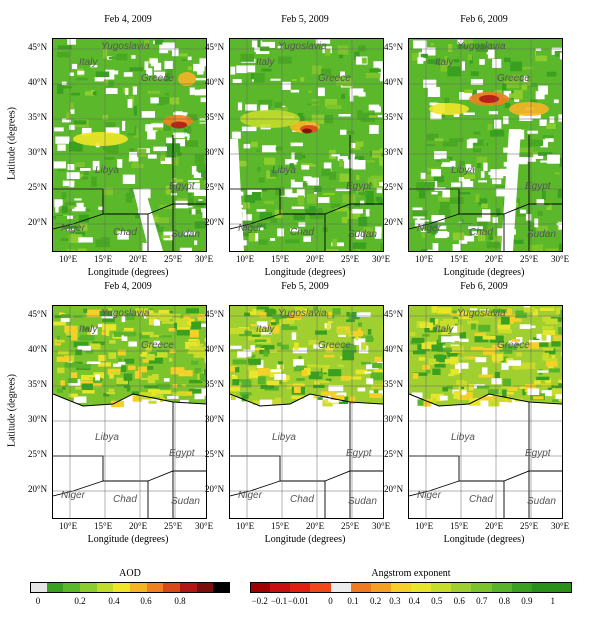 The width and height of the screenshot is (600, 630). I want to click on lat-tick-label: 45°N, so click(38, 314).